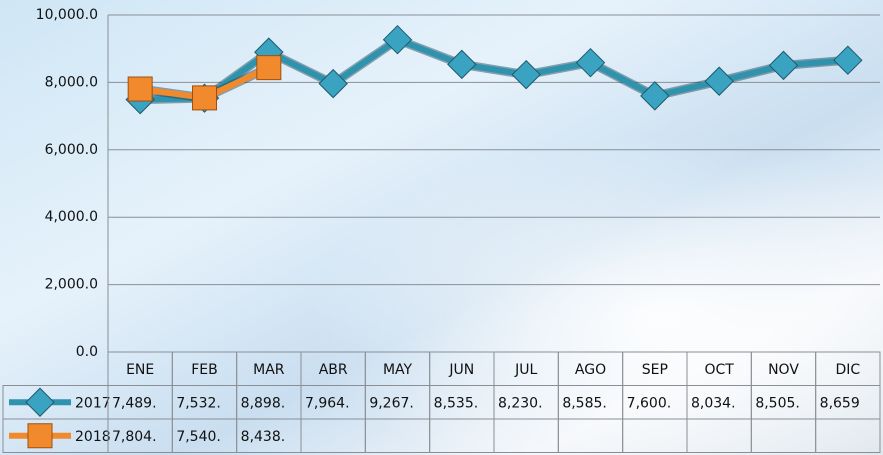  Describe the element at coordinates (584, 403) in the screenshot. I see `table-value: 8,585.` at that location.